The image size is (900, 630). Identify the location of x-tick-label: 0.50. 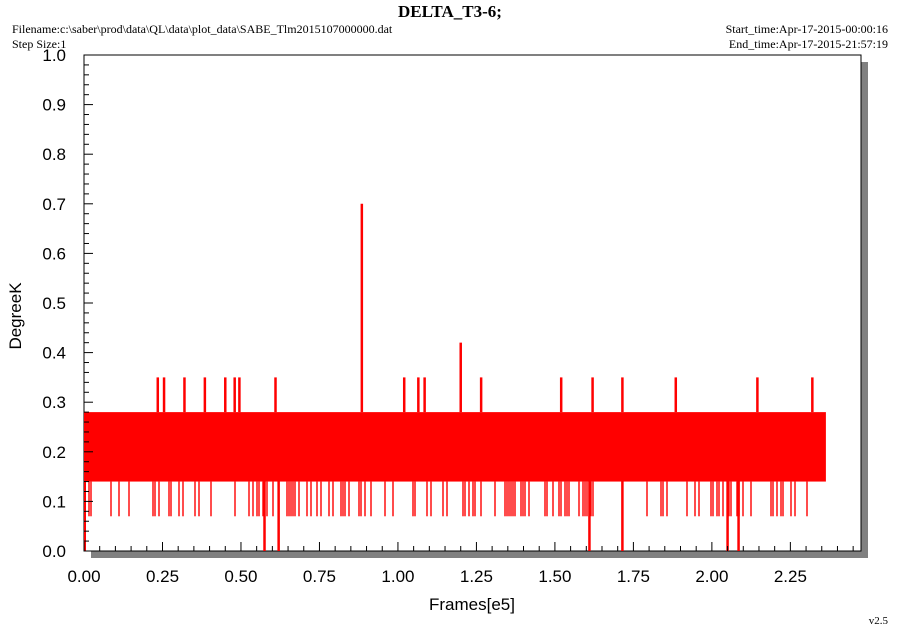
(240, 576).